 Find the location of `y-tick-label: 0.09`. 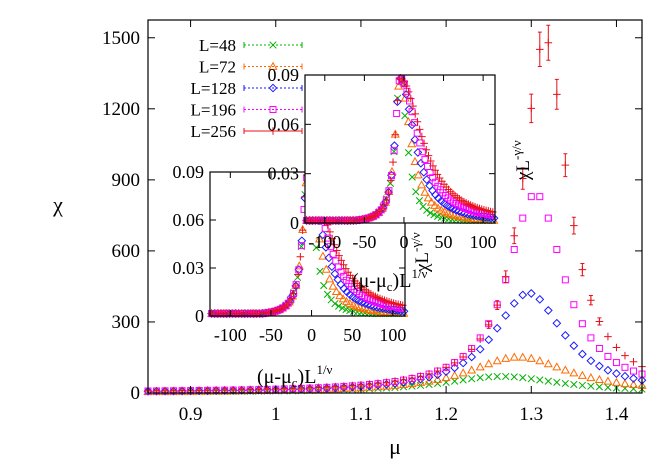

y-tick-label: 0.09 is located at coordinates (189, 172).